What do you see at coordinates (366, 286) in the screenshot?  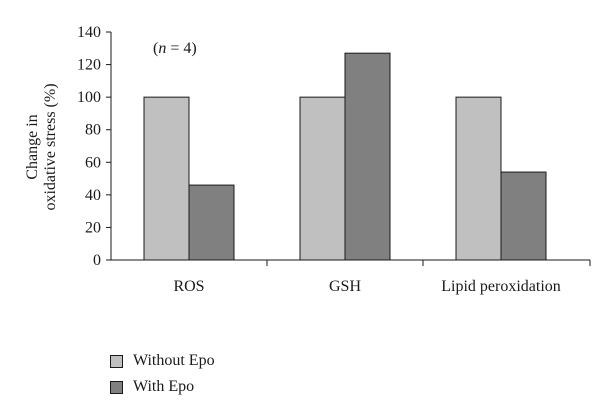 I see `x-tick-labels: ROS GSH Lipid peroxidation` at bounding box center [366, 286].